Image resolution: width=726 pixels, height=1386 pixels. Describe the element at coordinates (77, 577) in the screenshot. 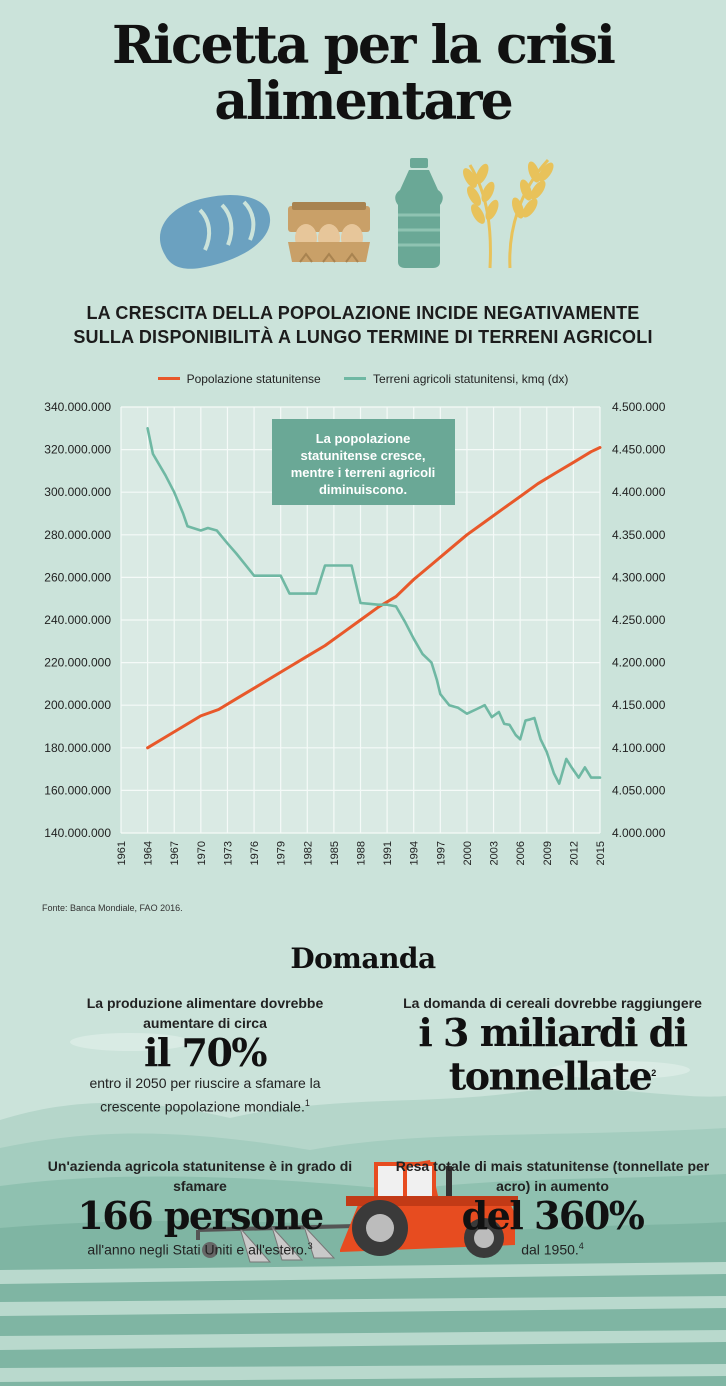

I see `y-left-tick-label: 260.000.000` at that location.